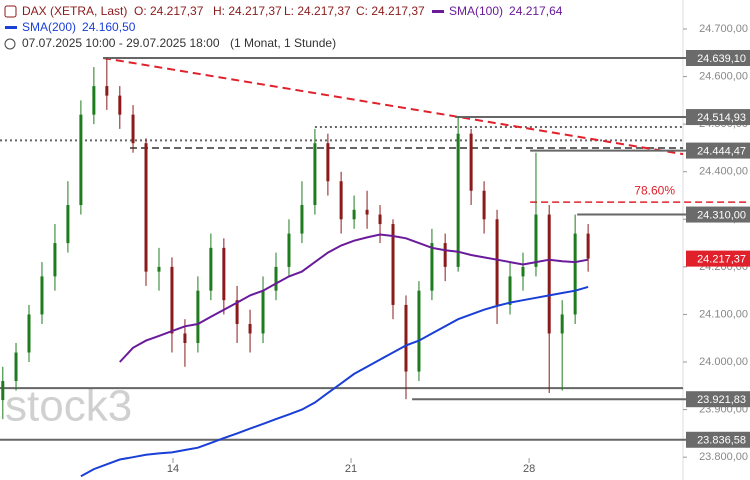 This screenshot has height=480, width=750. What do you see at coordinates (721, 260) in the screenshot?
I see `last-price-label: 24.217,37` at bounding box center [721, 260].